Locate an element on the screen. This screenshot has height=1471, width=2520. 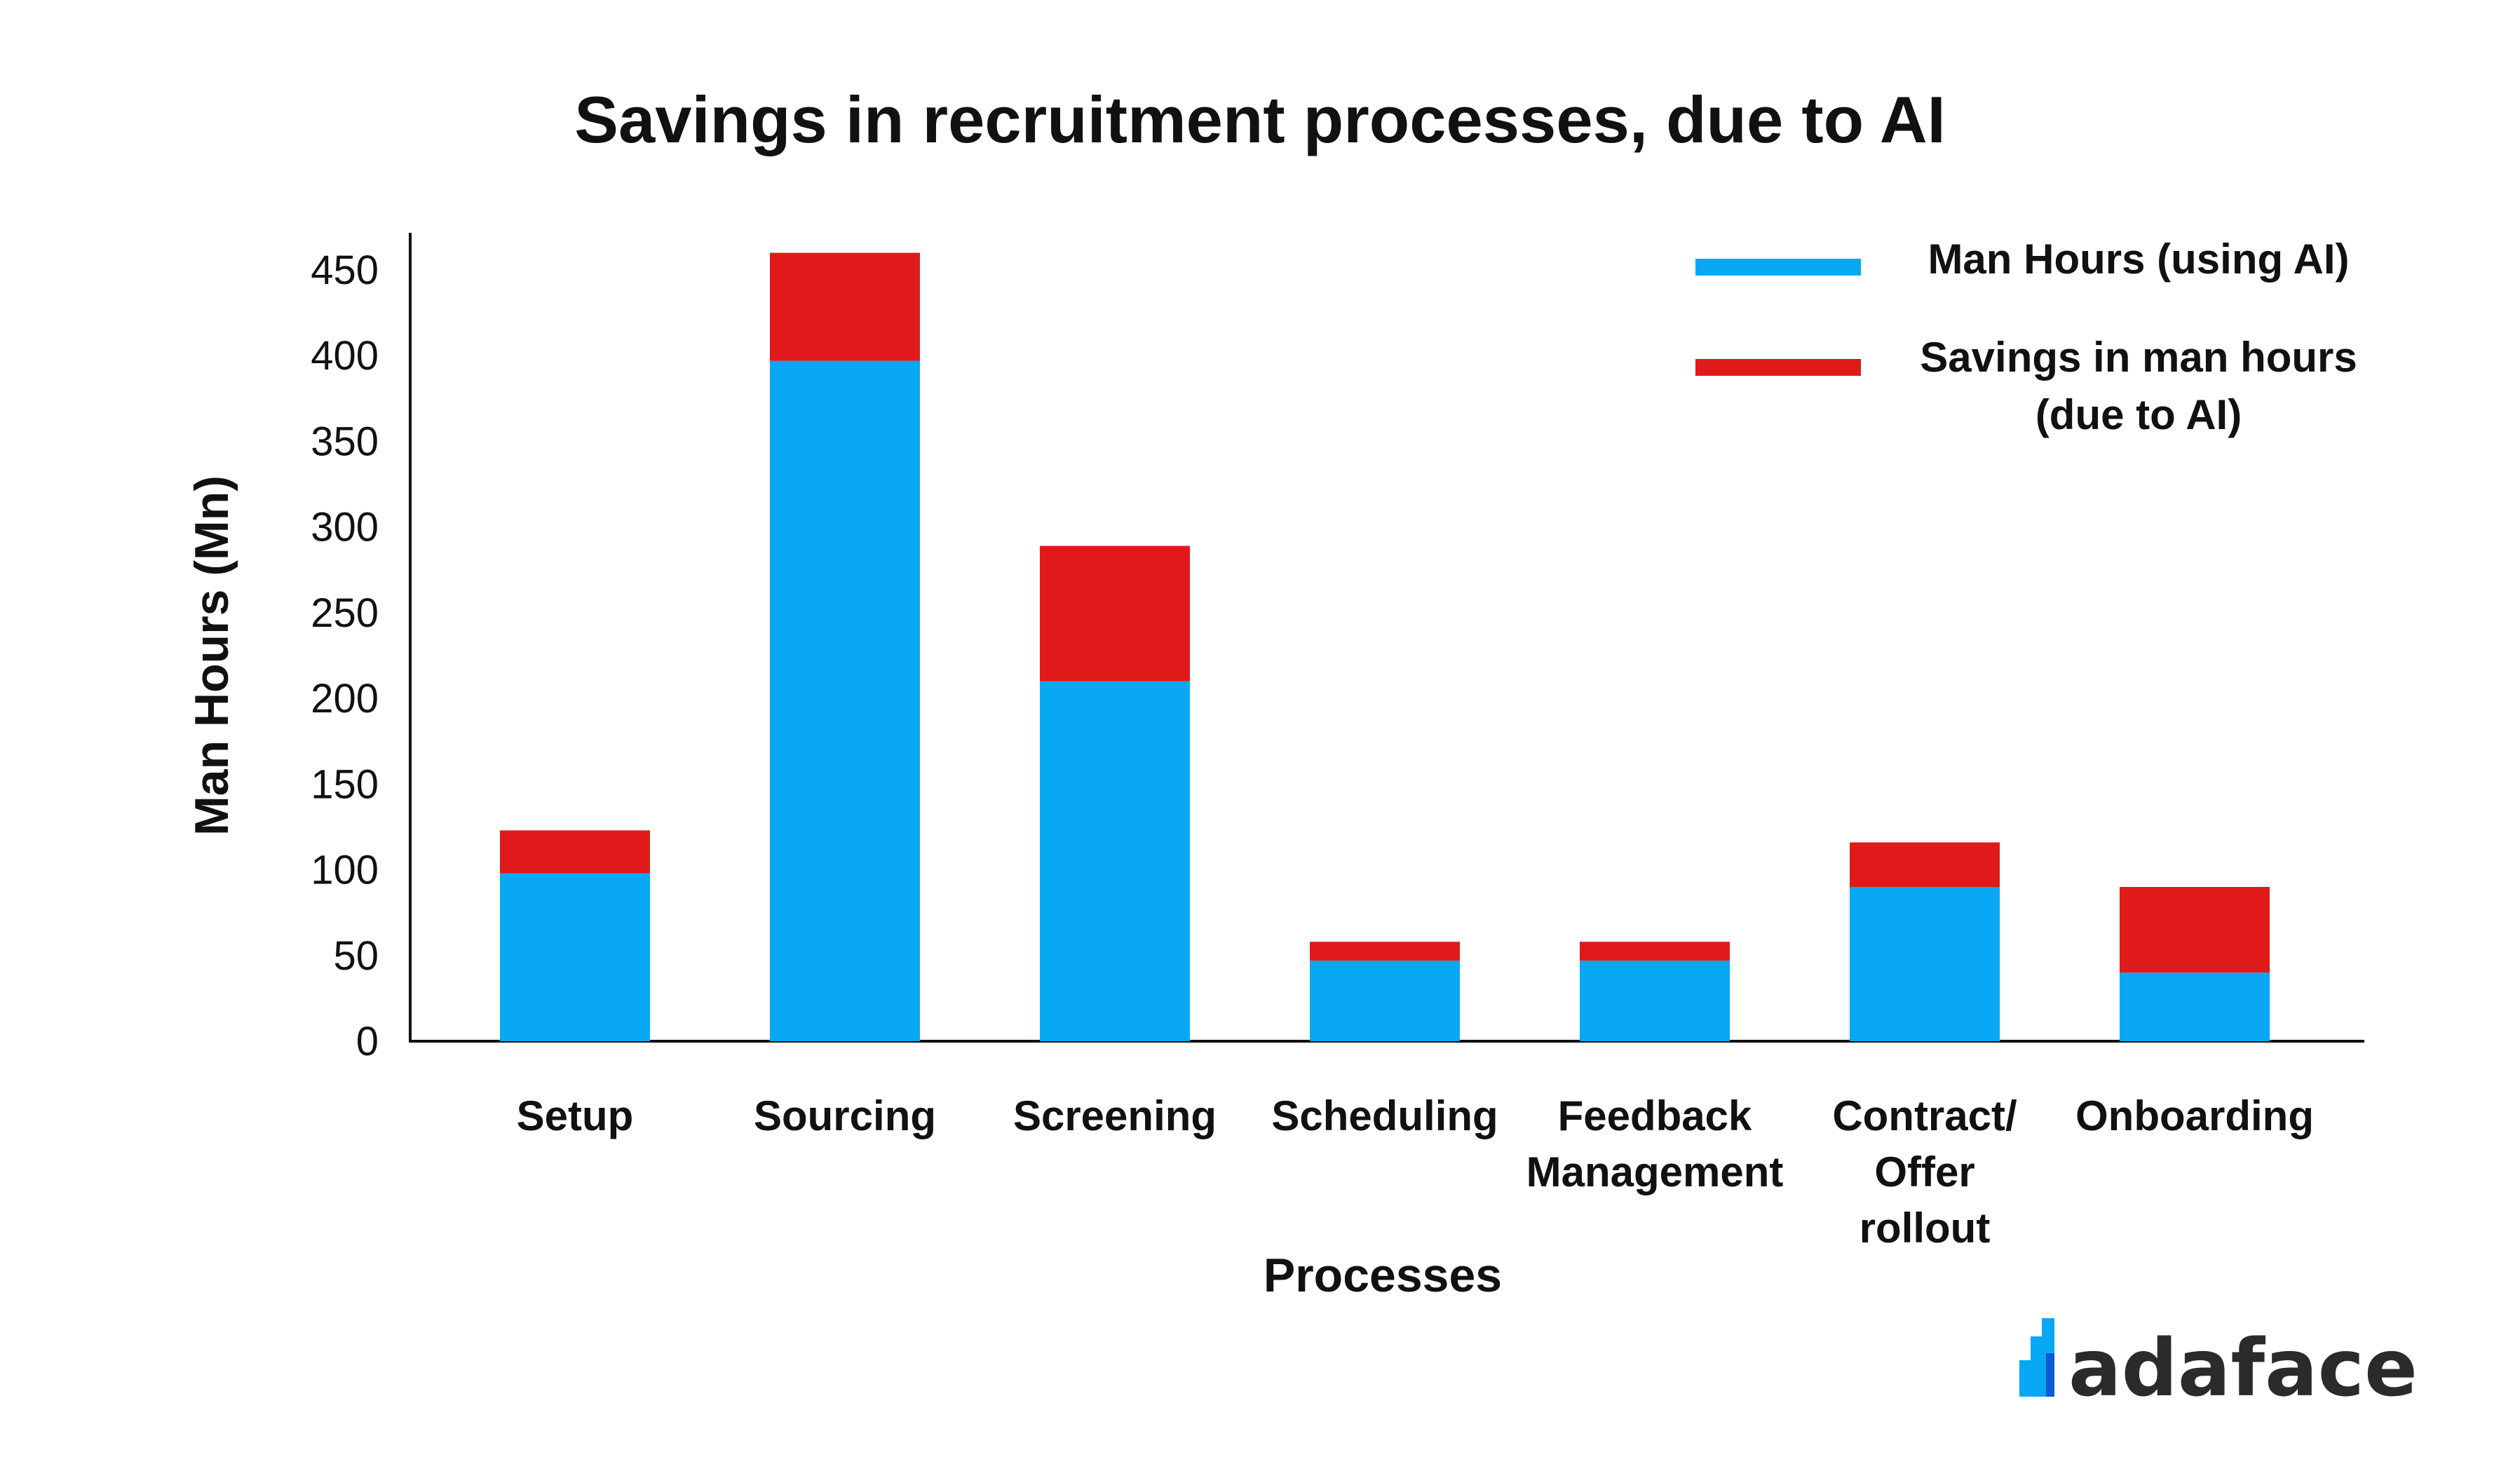
legend-label: Savings in man hours (due to AI) is located at coordinates (2138, 386).